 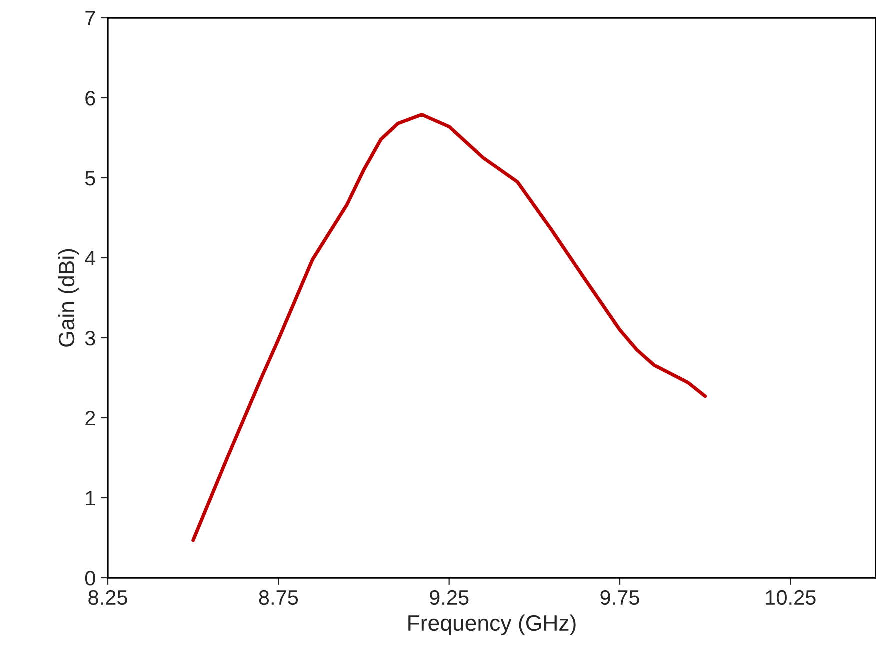 What do you see at coordinates (90, 338) in the screenshot?
I see `y-tick-label: 3` at bounding box center [90, 338].